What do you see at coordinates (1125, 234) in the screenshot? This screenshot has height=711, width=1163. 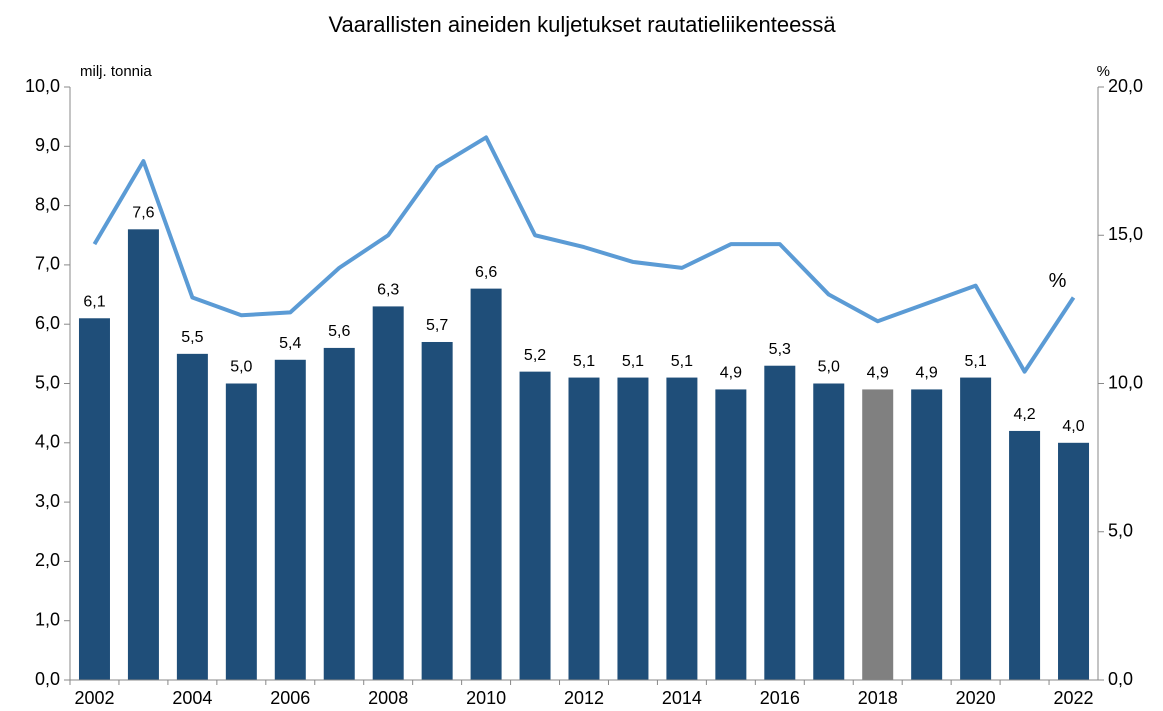 I see `y2-tick-label: 15,0` at bounding box center [1125, 234].